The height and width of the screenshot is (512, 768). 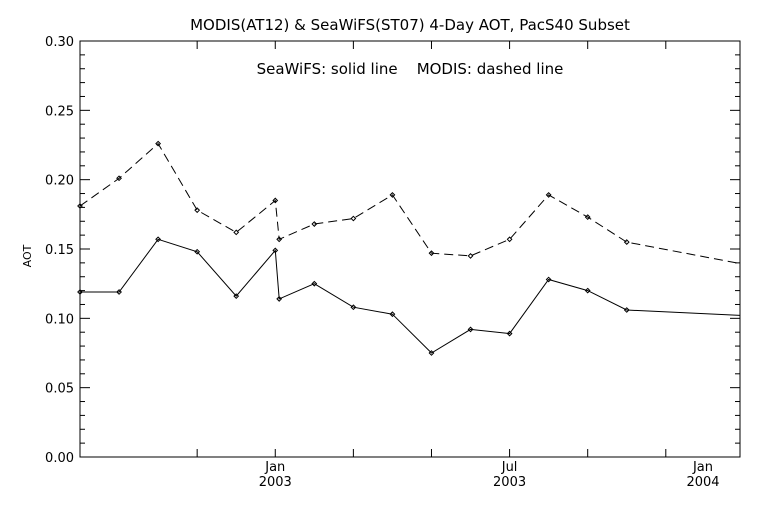 What do you see at coordinates (509, 467) in the screenshot?
I see `x-tick-label-month: Jul` at bounding box center [509, 467].